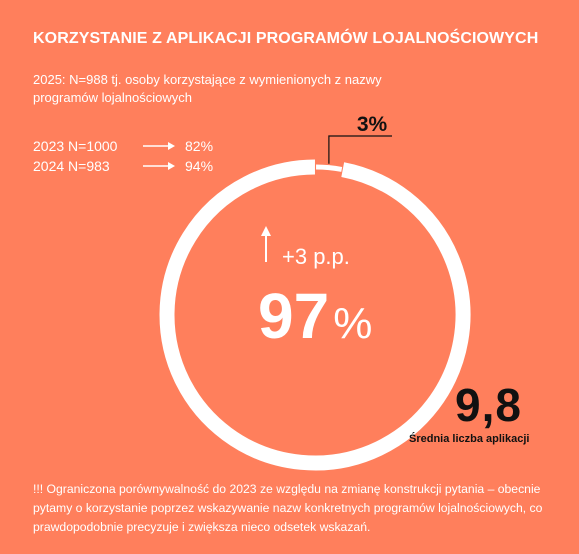 The height and width of the screenshot is (554, 579). Describe the element at coordinates (266, 244) in the screenshot. I see `up-arrow-icon` at that location.